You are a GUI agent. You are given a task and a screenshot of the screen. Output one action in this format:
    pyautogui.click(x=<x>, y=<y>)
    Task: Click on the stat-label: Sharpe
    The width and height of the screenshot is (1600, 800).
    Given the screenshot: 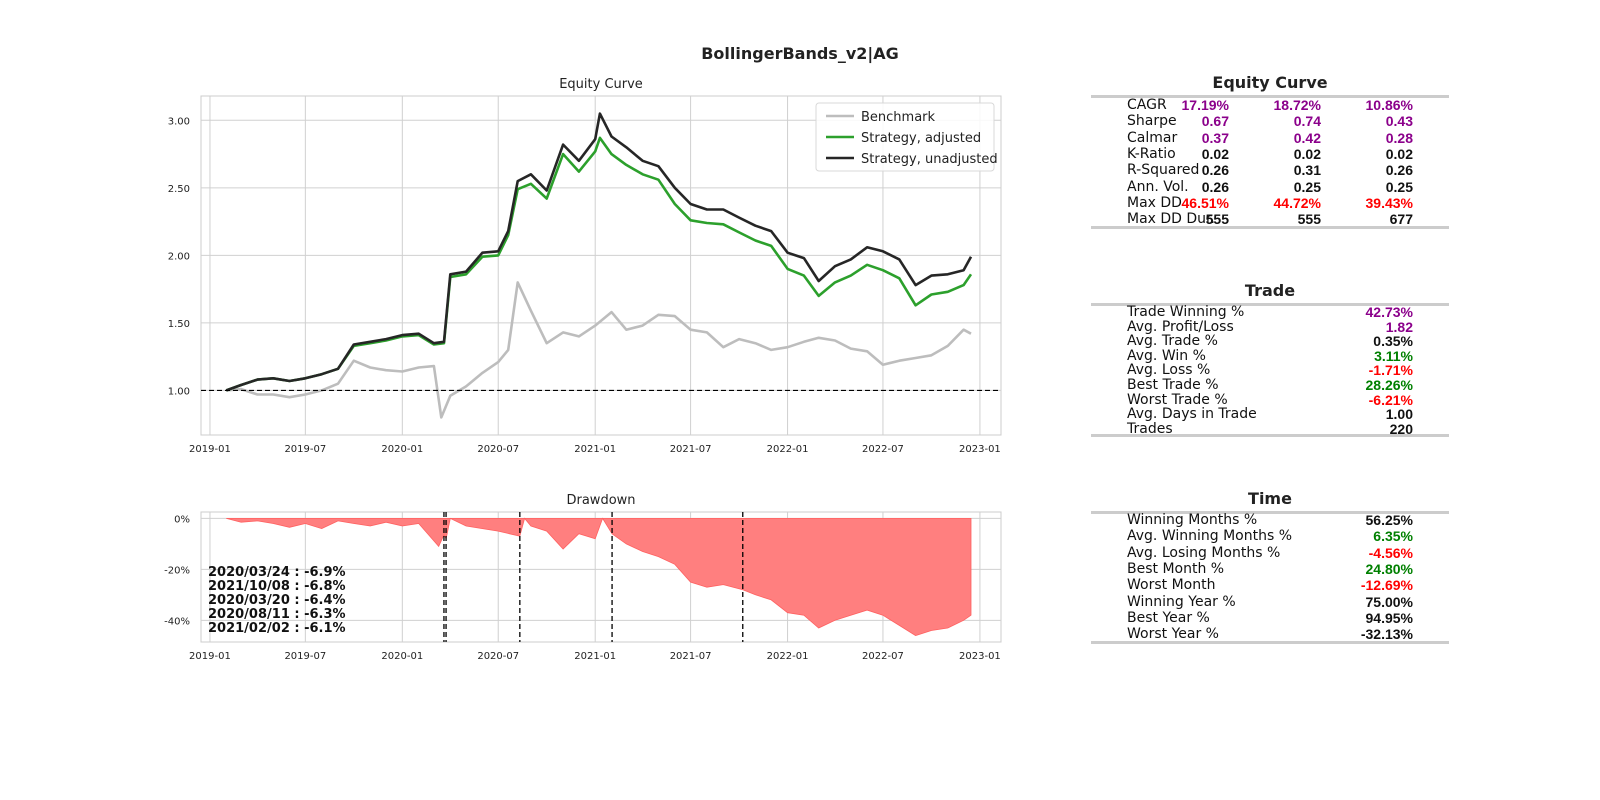 What is the action you would take?
    pyautogui.click(x=1152, y=121)
    